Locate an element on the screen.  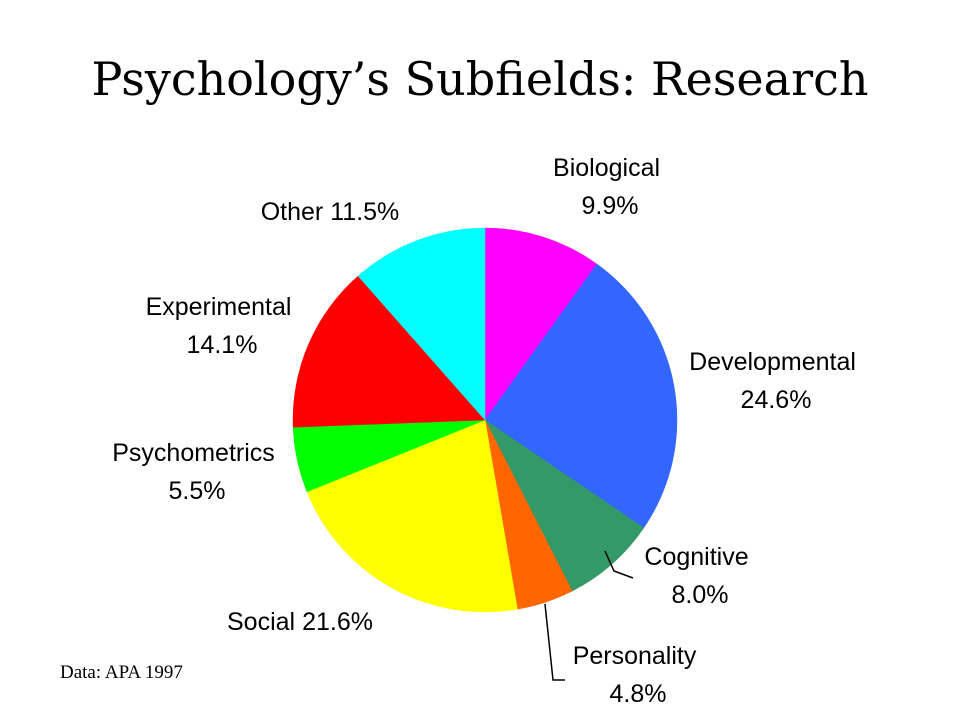
slice-cognitive is located at coordinates (564, 505).